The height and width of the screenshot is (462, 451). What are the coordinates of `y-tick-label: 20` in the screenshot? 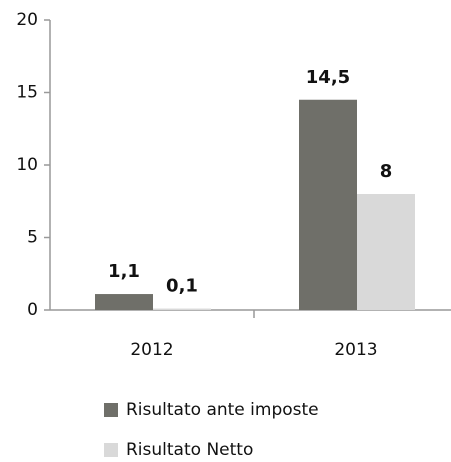 It's located at (27, 20).